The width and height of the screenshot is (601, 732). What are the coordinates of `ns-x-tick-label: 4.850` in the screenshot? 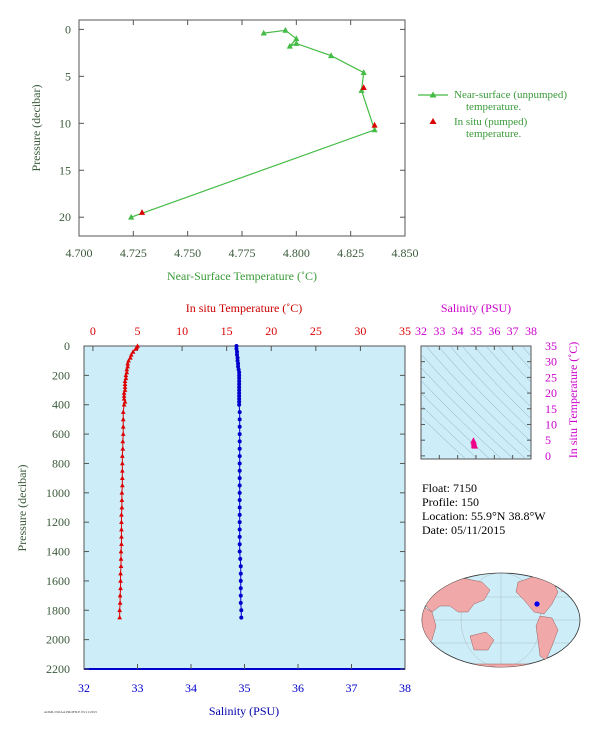 It's located at (405, 253).